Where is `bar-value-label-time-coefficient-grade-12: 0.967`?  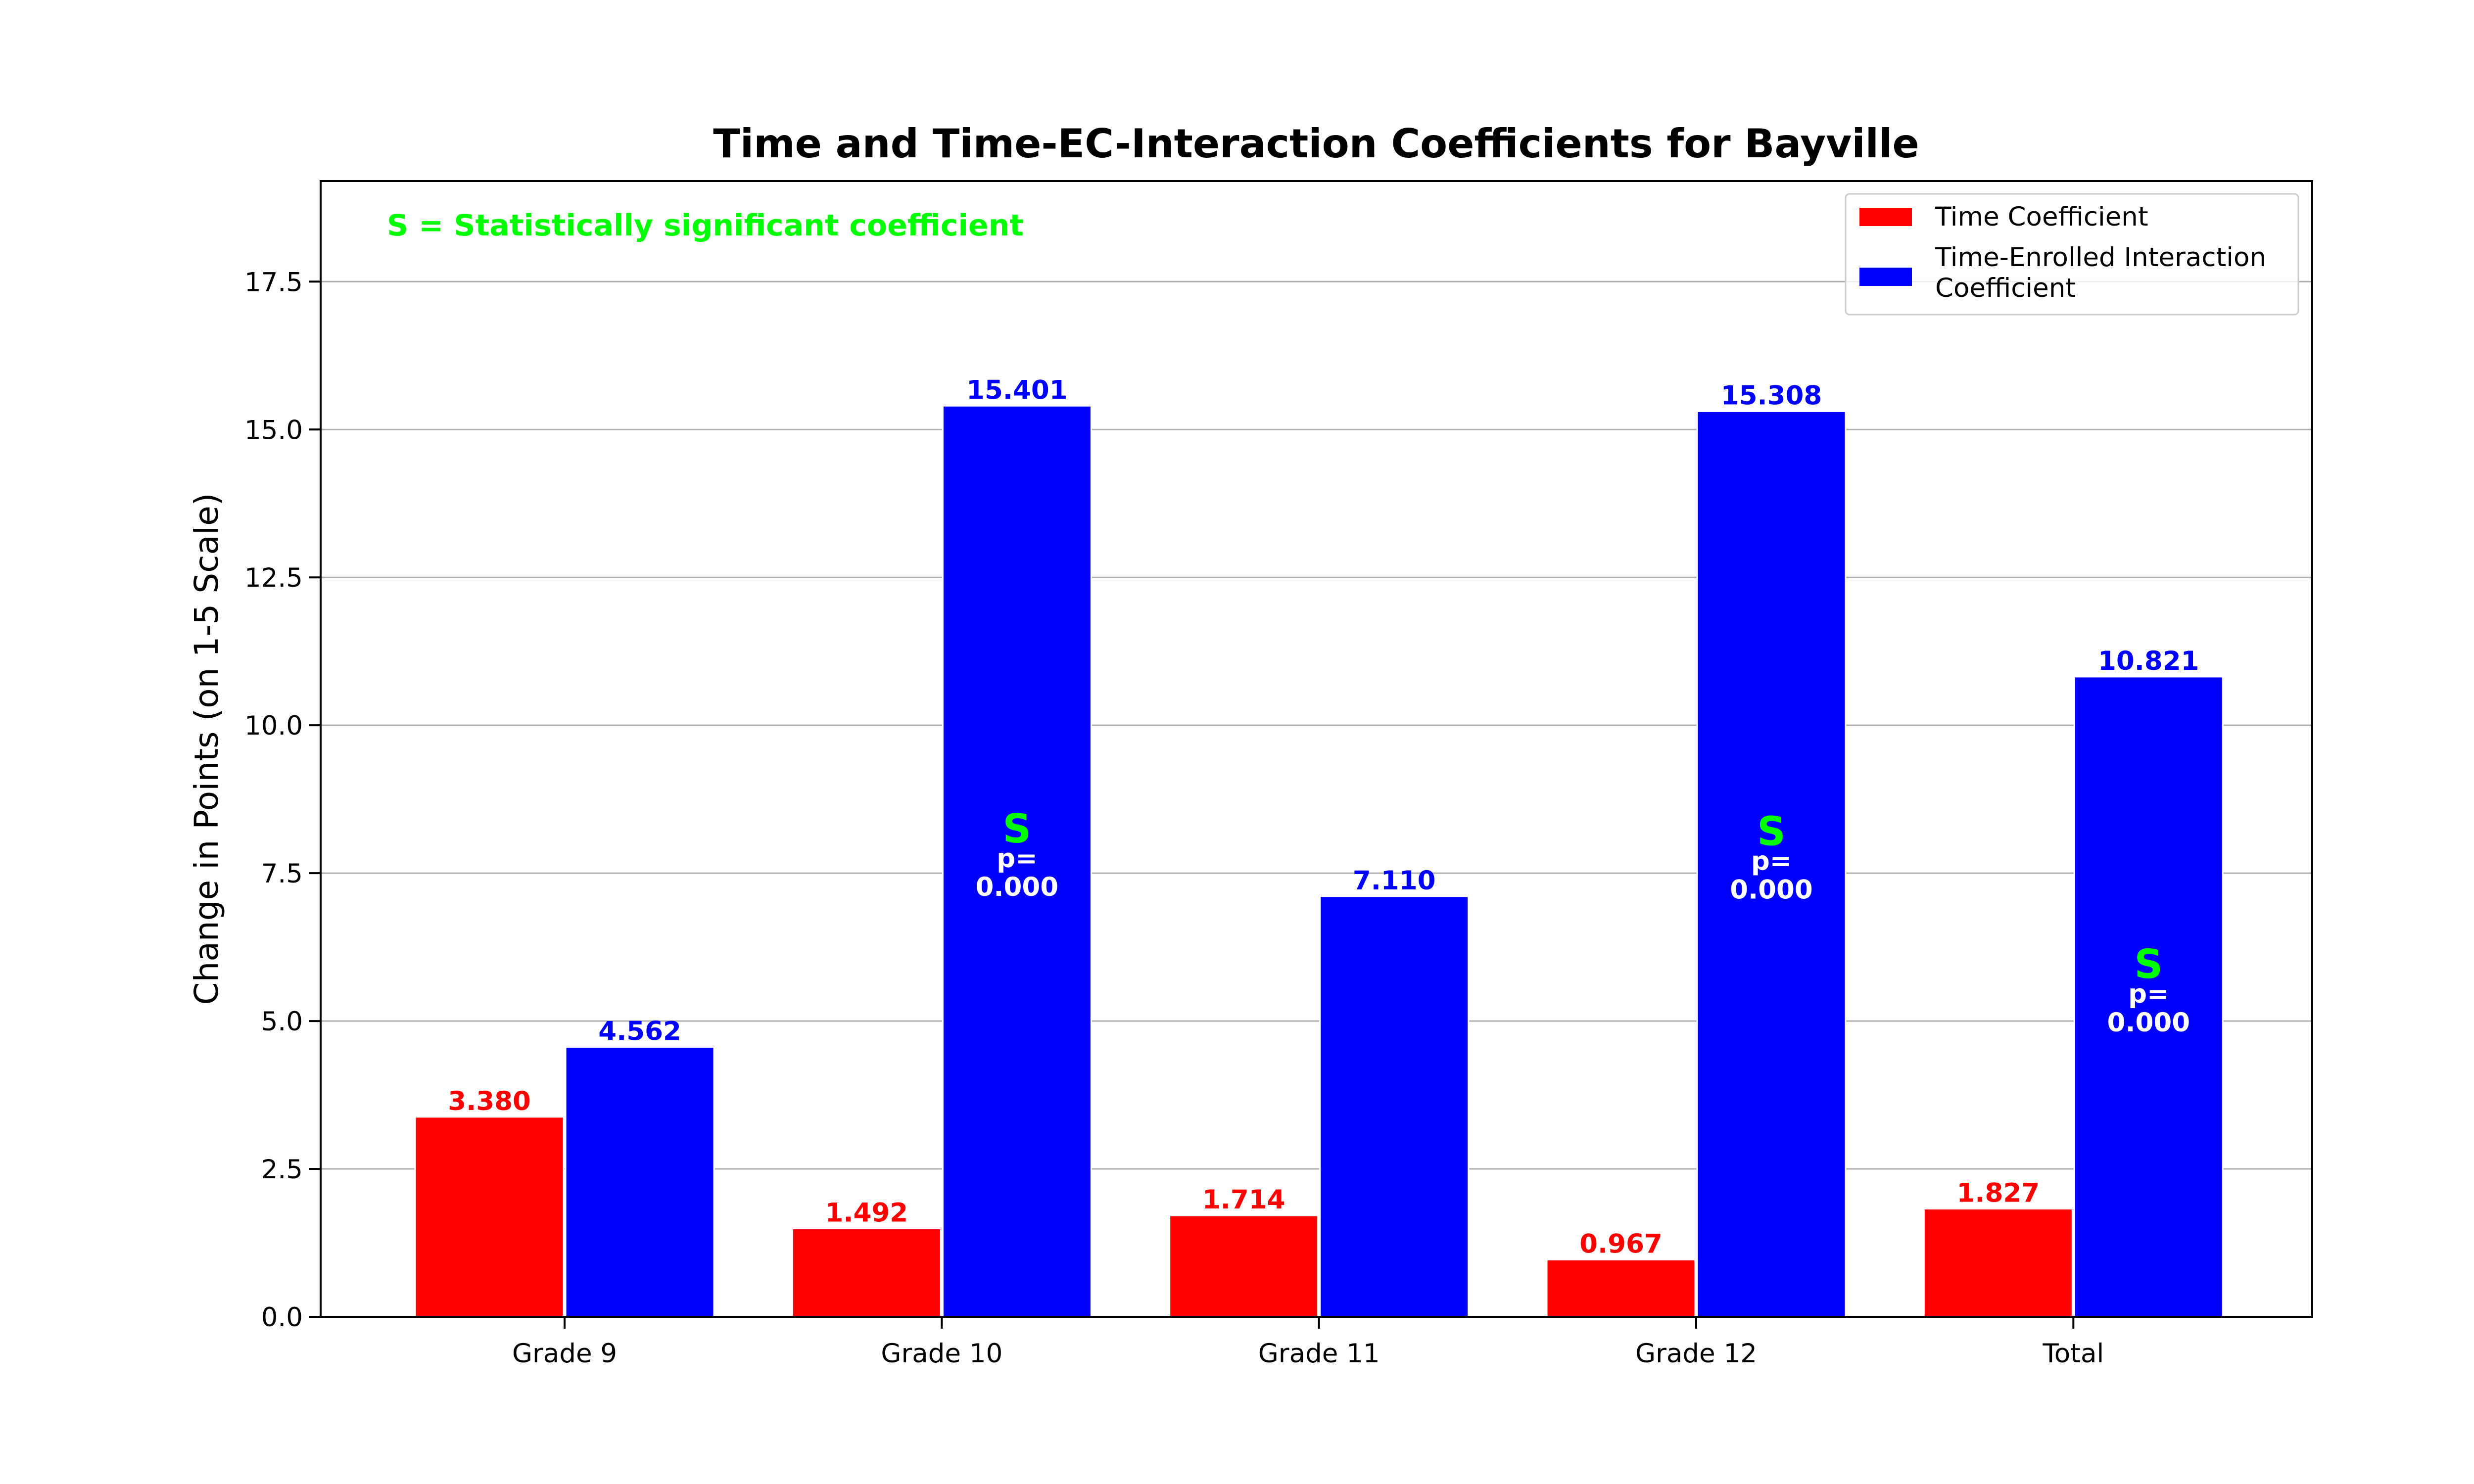 bar-value-label-time-coefficient-grade-12: 0.967 is located at coordinates (1621, 1244).